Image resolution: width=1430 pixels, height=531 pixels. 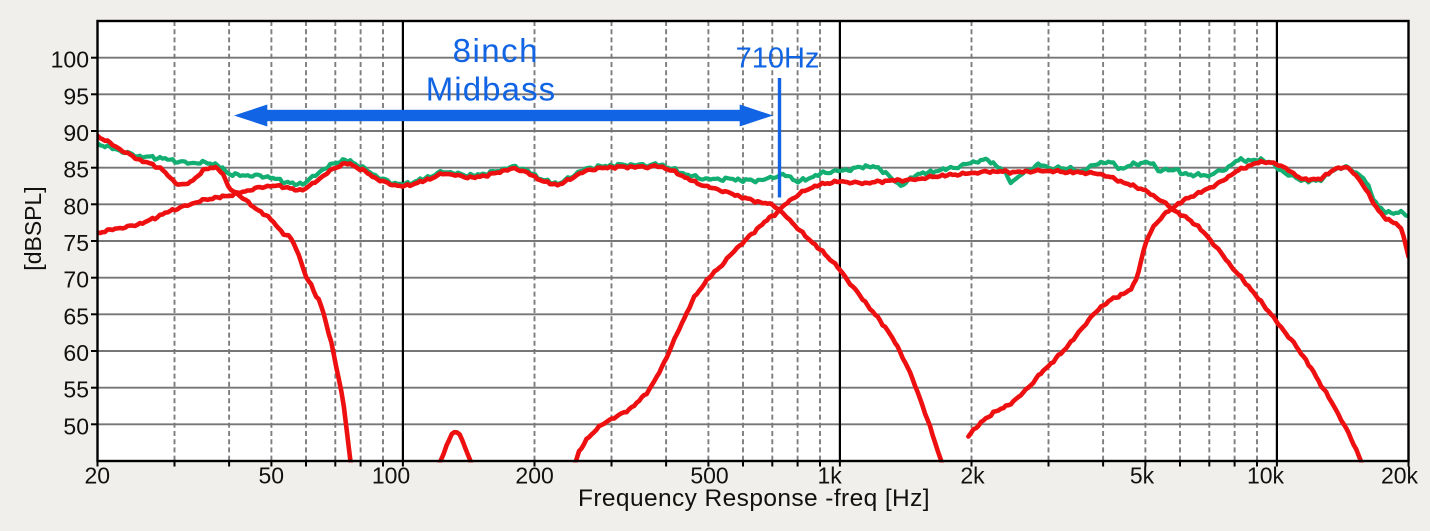 What do you see at coordinates (1142, 476) in the screenshot?
I see `svg-text: 5k` at bounding box center [1142, 476].